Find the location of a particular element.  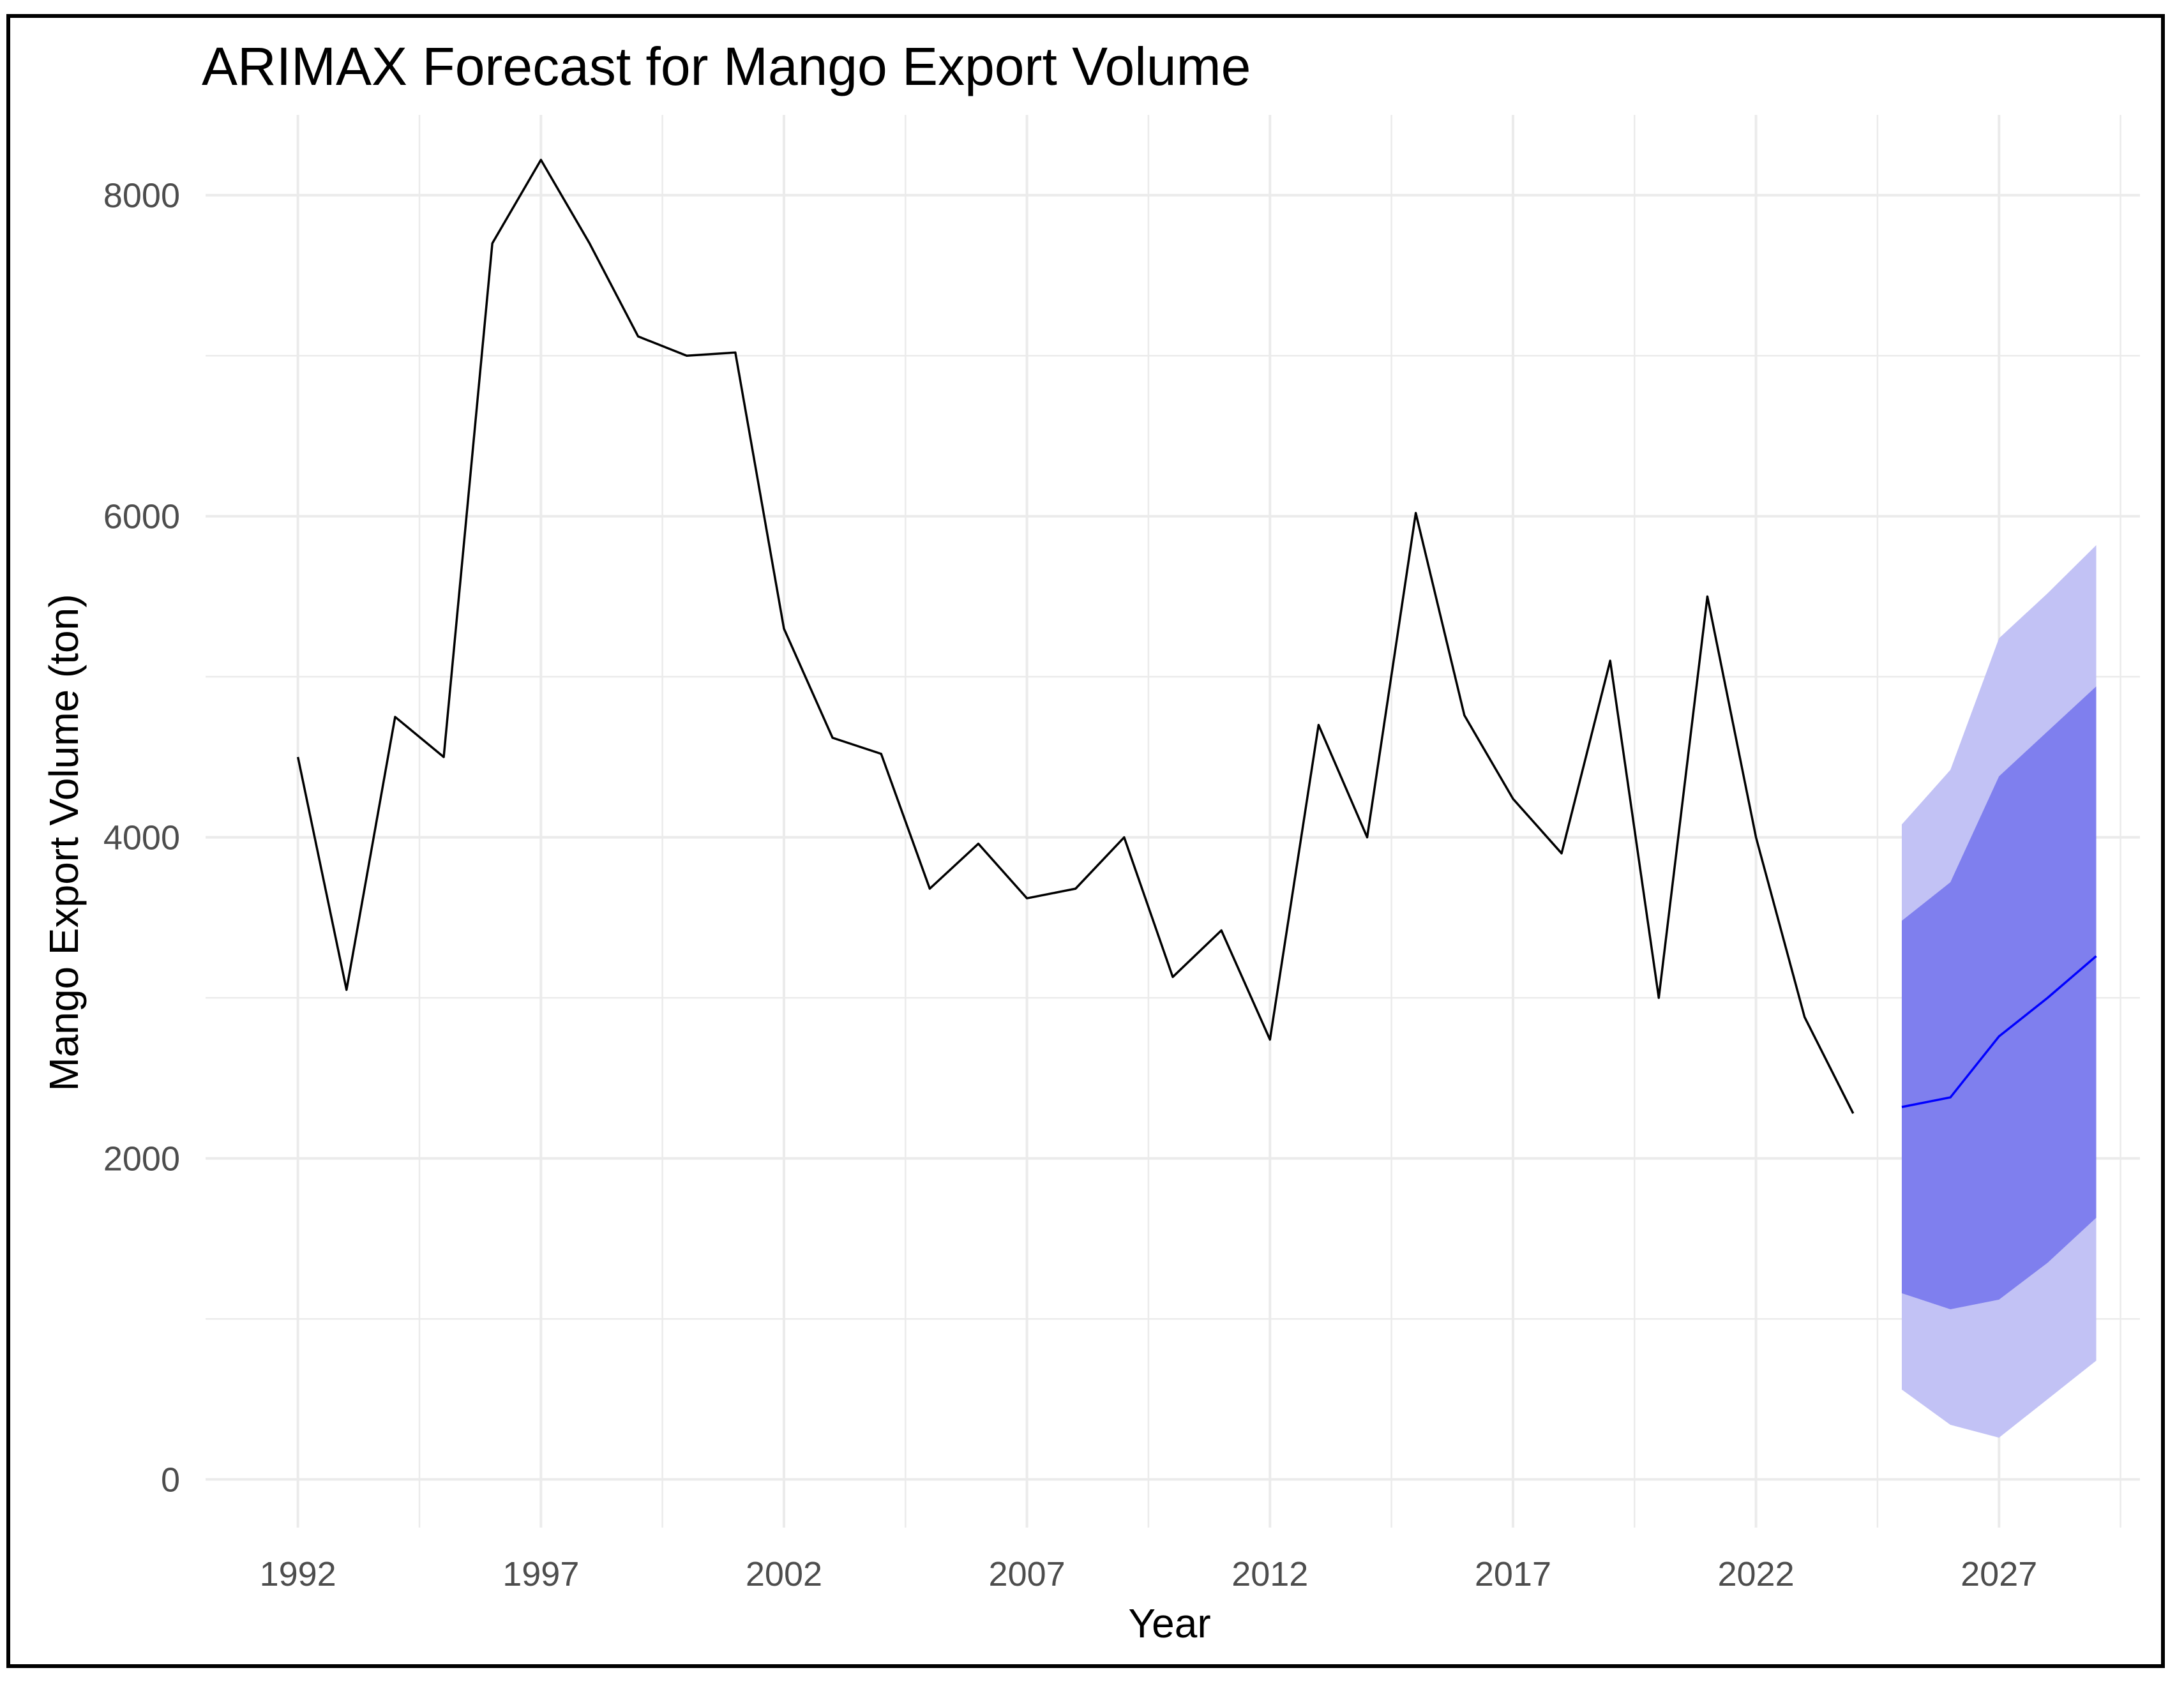

y-tick-label: 4000 is located at coordinates (141, 838).